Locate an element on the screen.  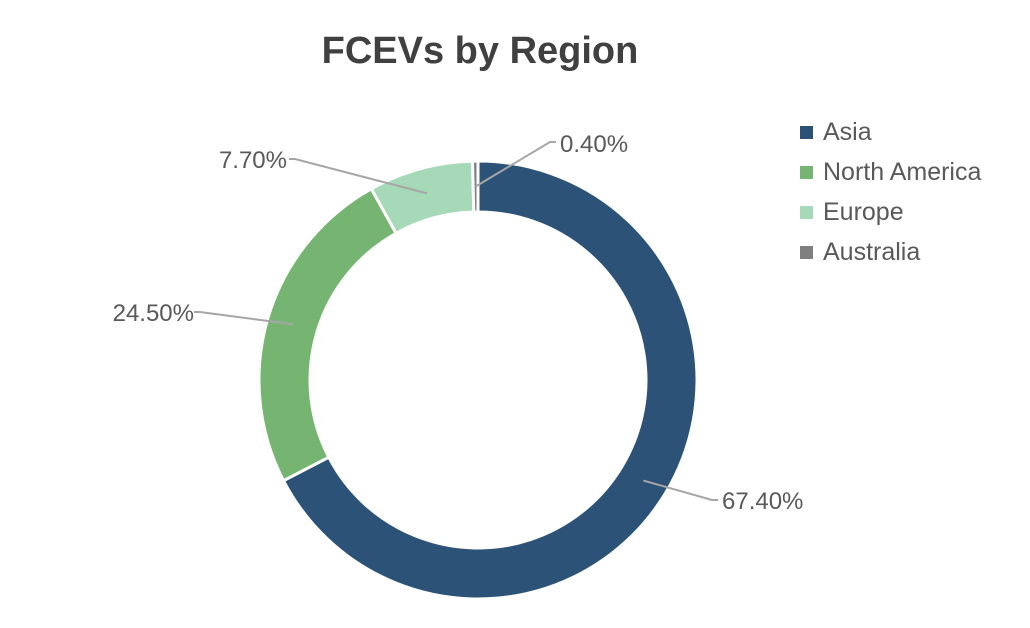
data-label-asia: 67.40% is located at coordinates (762, 501).